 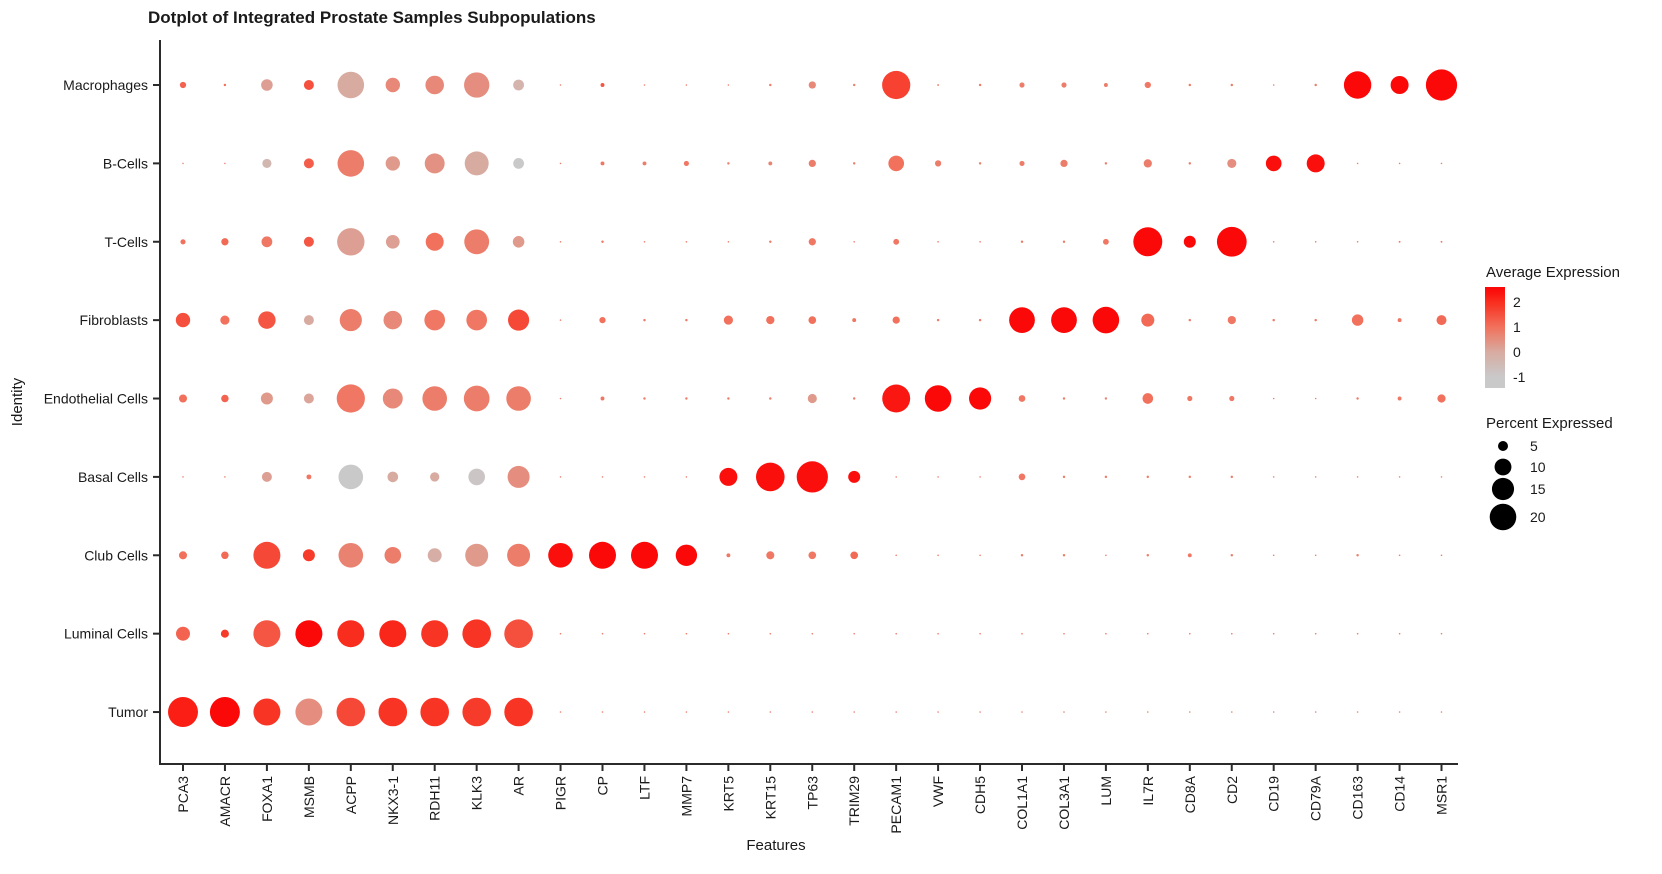 I want to click on dot-row-club-cells, so click(x=810, y=555).